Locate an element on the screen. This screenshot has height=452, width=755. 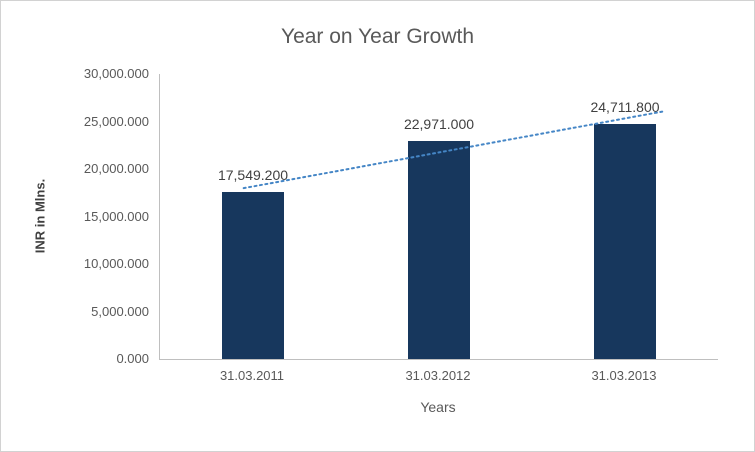
trendline is located at coordinates (453, 150).